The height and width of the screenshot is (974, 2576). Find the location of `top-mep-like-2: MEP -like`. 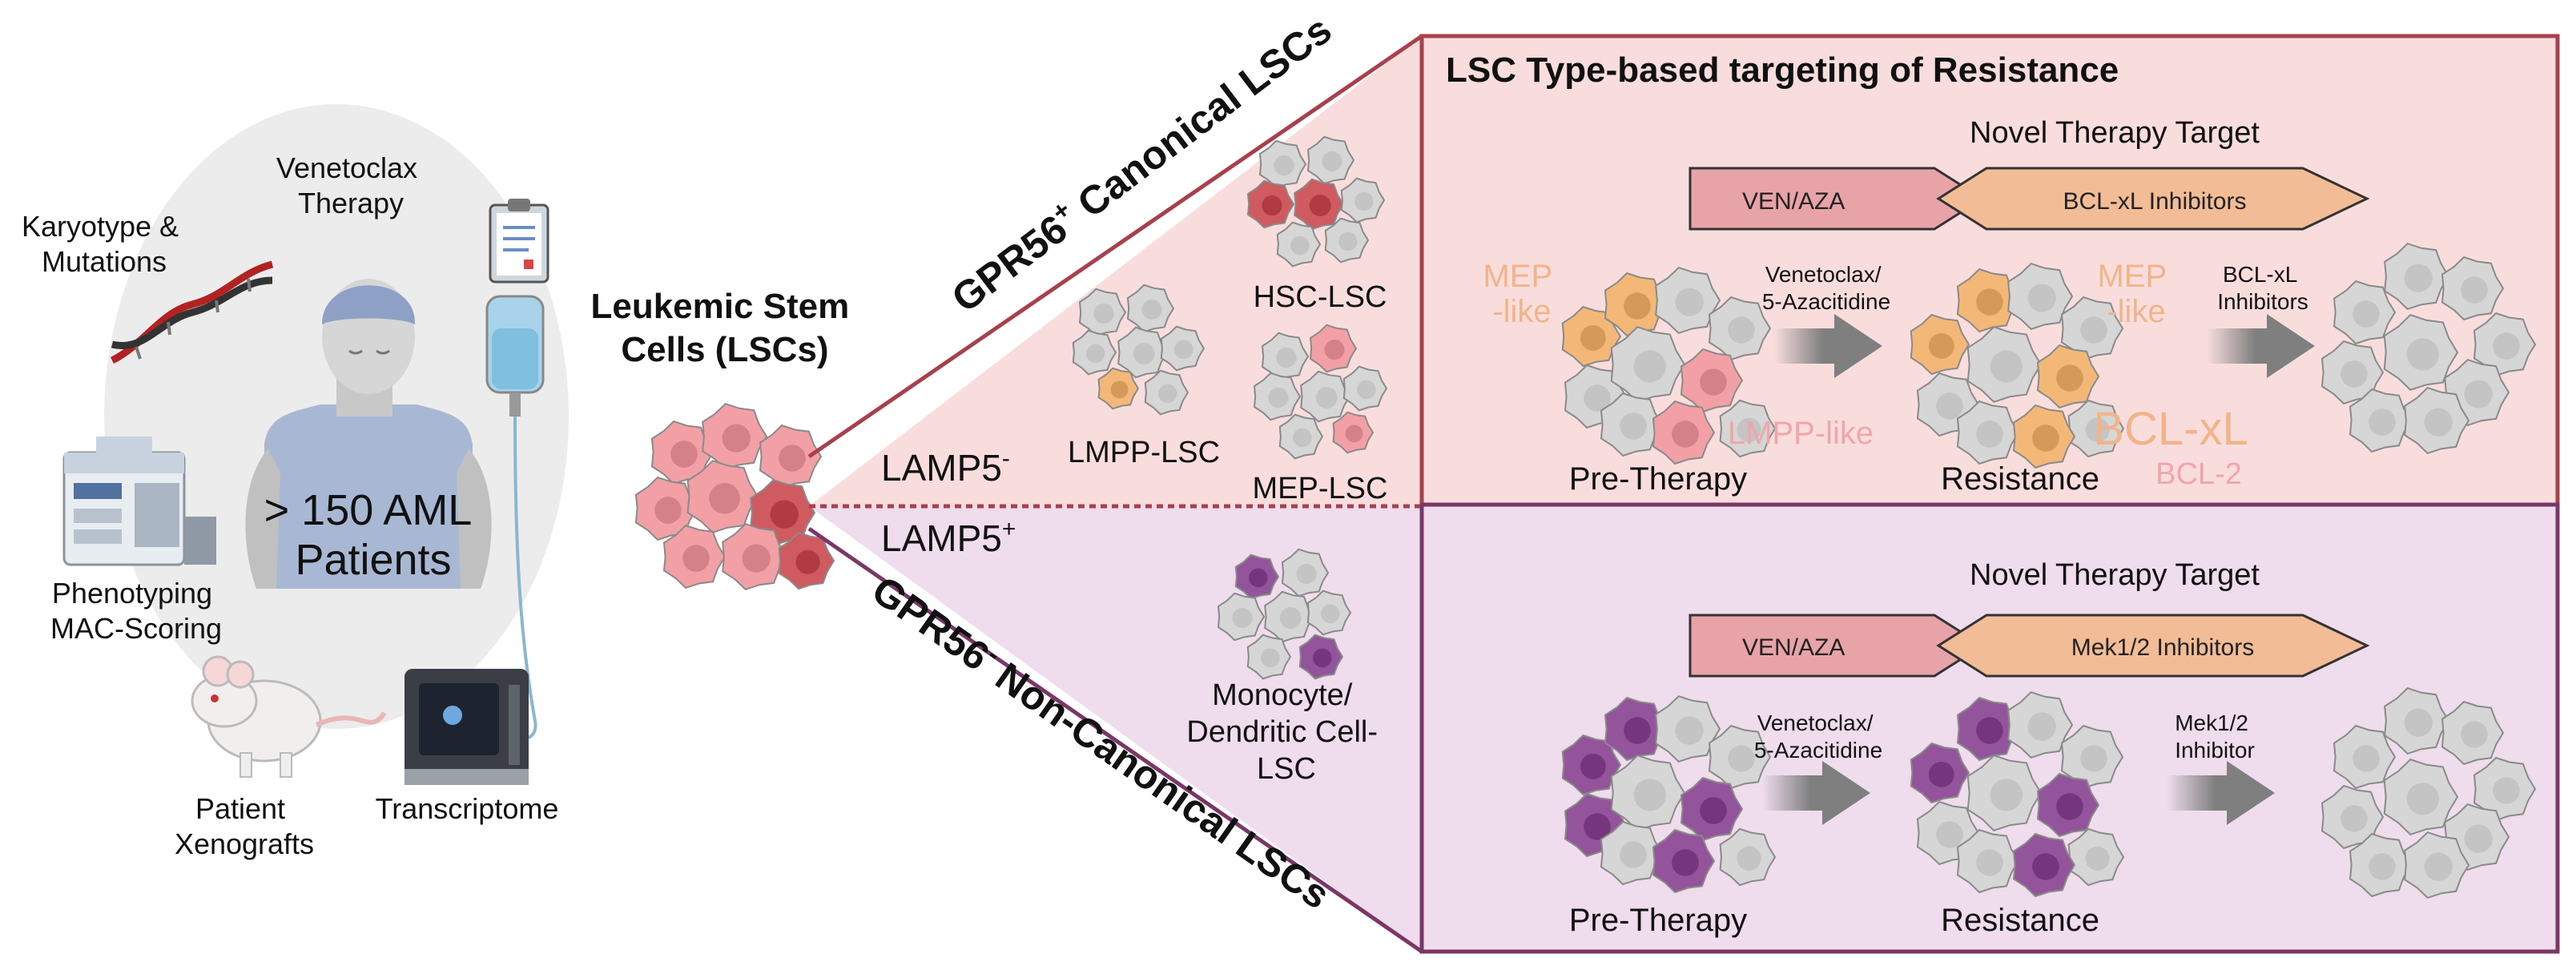

top-mep-like-2: MEP -like is located at coordinates (2136, 294).